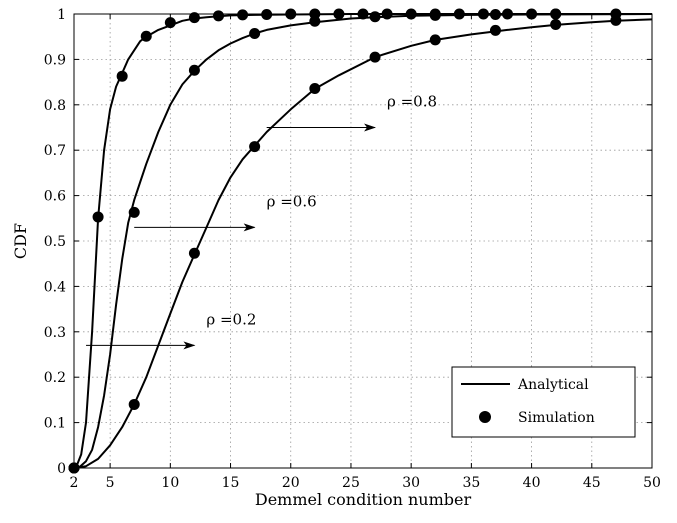  What do you see at coordinates (412, 102) in the screenshot?
I see `annotation-label: ρ =0.8` at bounding box center [412, 102].